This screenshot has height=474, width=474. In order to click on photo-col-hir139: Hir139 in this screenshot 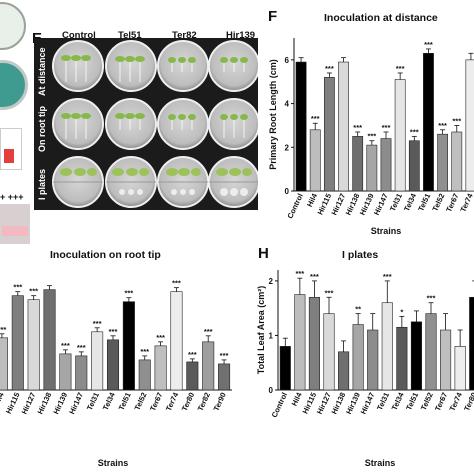, I will do `click(241, 35)`.